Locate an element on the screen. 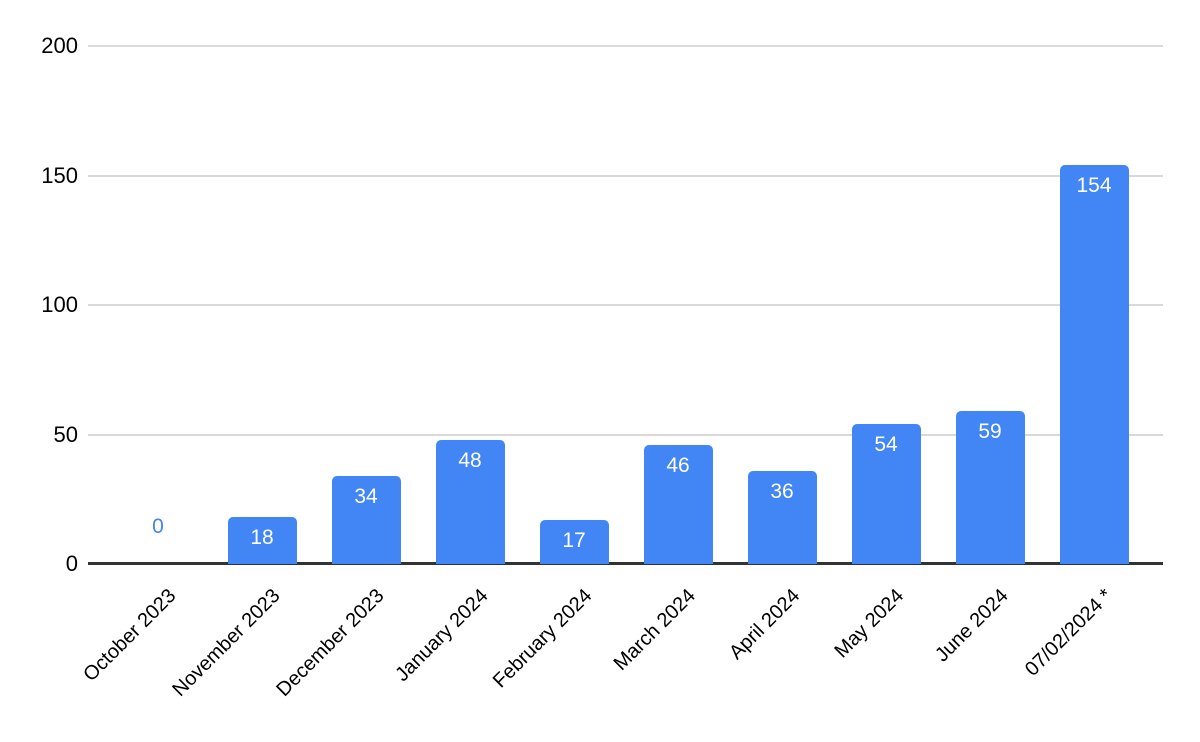 The width and height of the screenshot is (1200, 742). bar: 18 is located at coordinates (262, 540).